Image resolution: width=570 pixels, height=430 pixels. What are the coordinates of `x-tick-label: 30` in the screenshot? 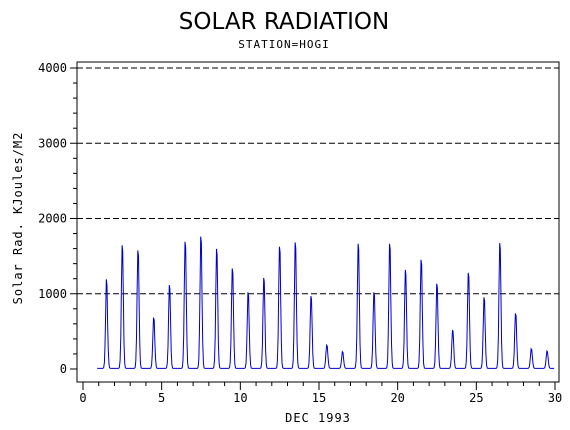 It's located at (555, 398).